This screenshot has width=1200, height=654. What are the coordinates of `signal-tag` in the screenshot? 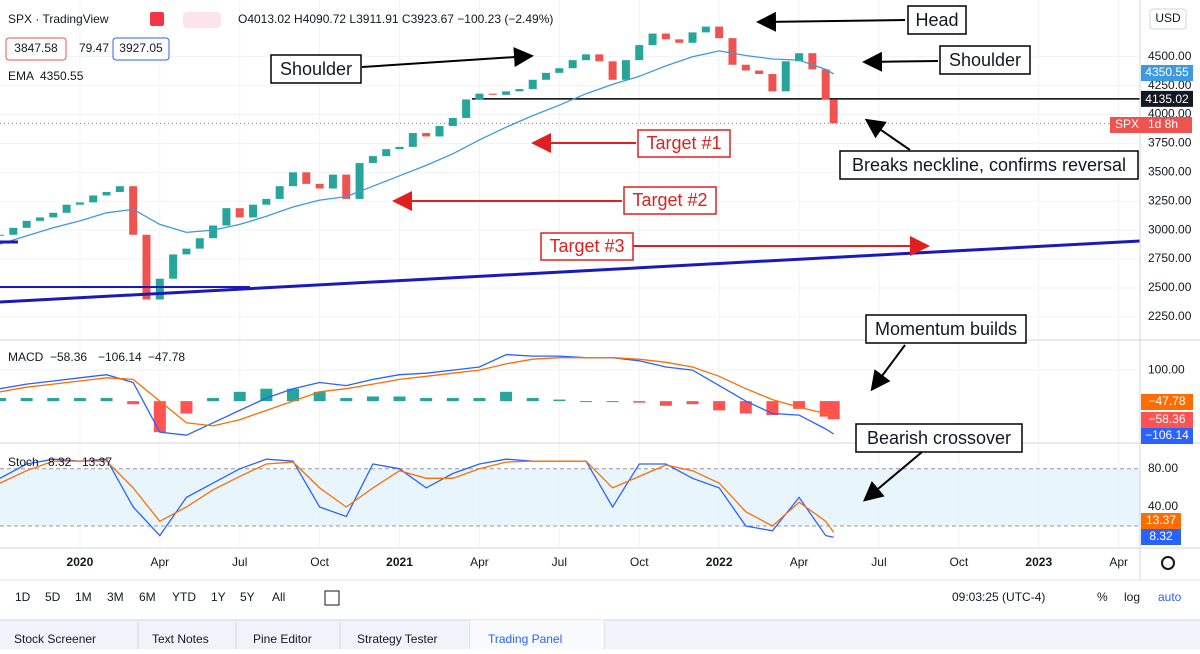 It's located at (1167, 402).